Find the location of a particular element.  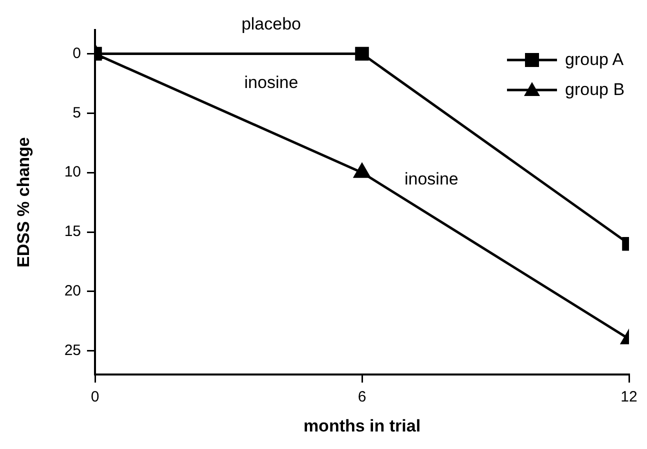

legend-label: group B is located at coordinates (595, 90).